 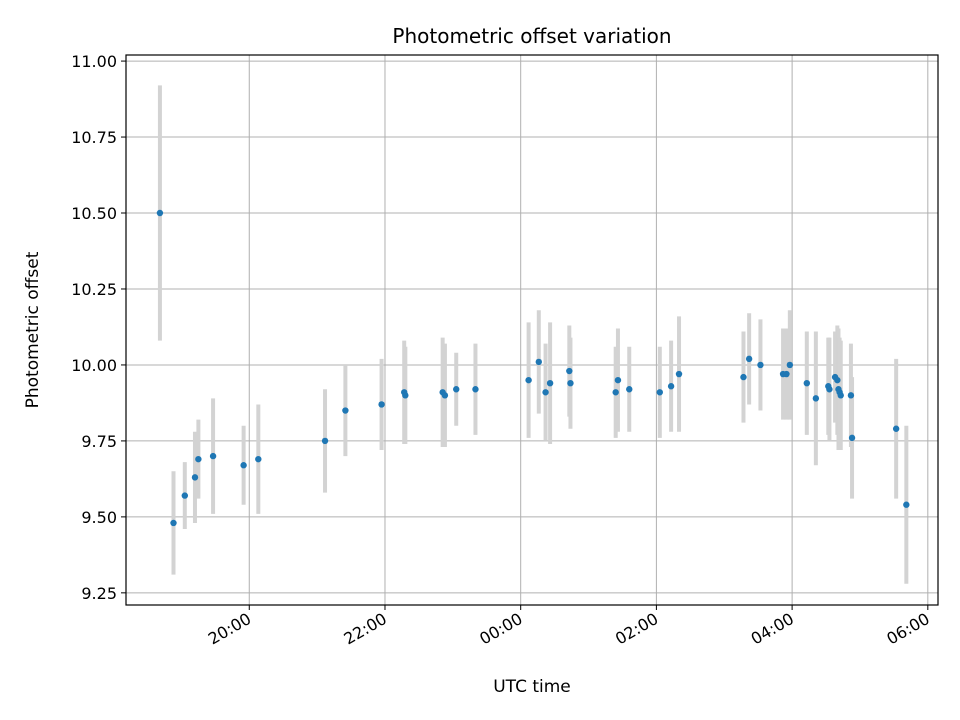 I want to click on y-tick-label: 10.25, so click(x=94, y=289).